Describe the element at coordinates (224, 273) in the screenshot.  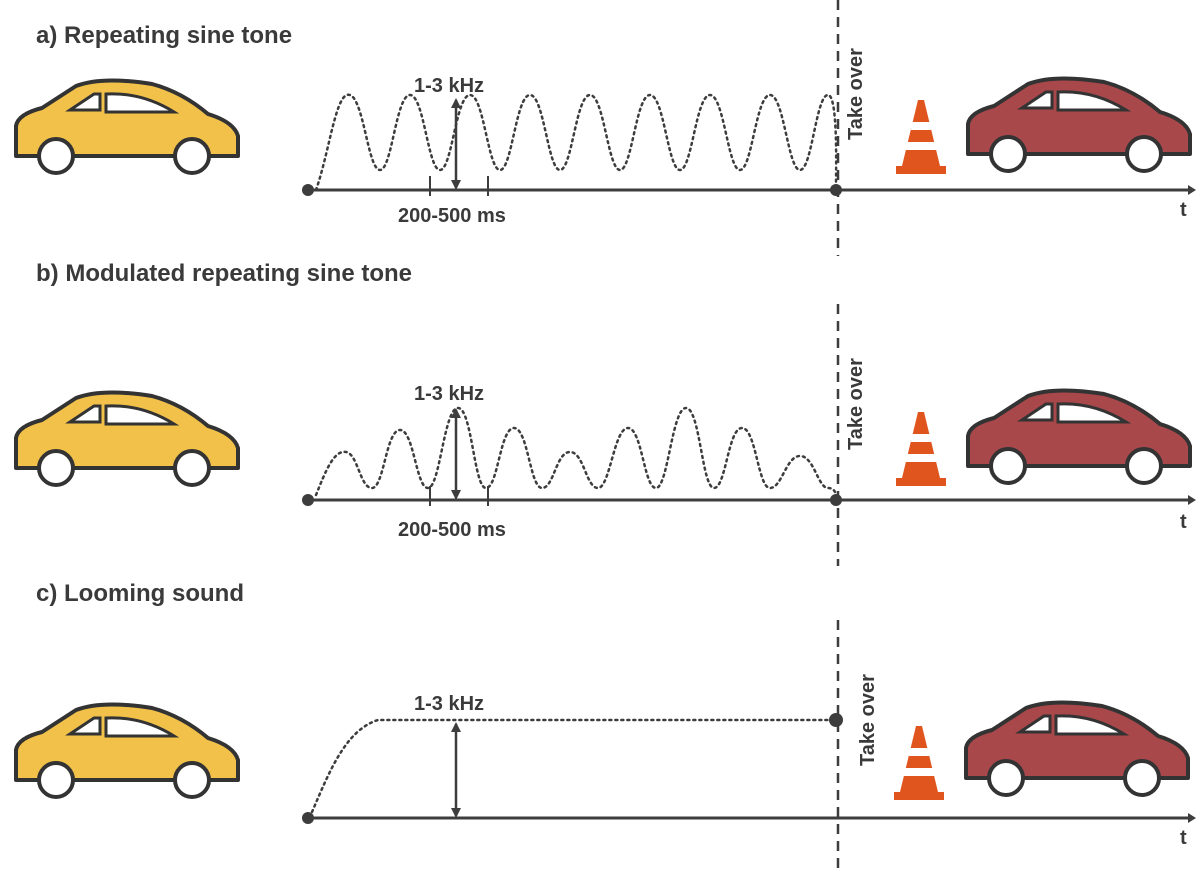
I see `panel-title: b) Modulated repeating sine tone` at that location.